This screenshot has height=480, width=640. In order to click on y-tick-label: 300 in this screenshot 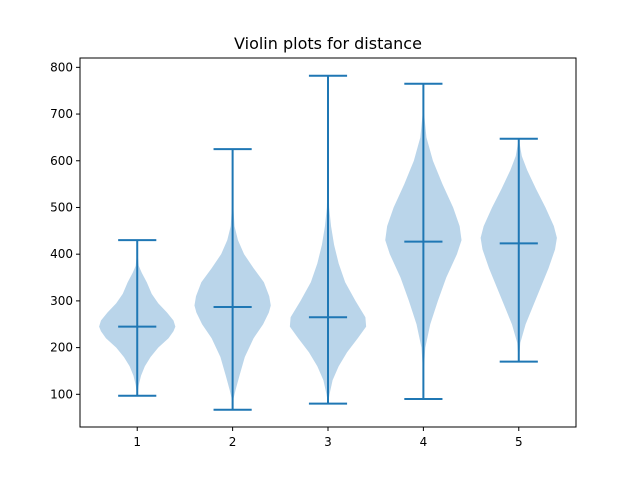, I will do `click(61, 301)`.